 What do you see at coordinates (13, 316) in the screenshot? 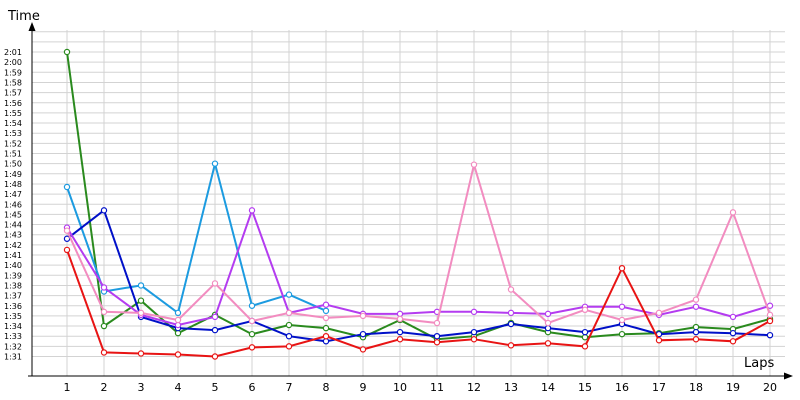
I see `y-tick-label: 1:35` at bounding box center [13, 316].